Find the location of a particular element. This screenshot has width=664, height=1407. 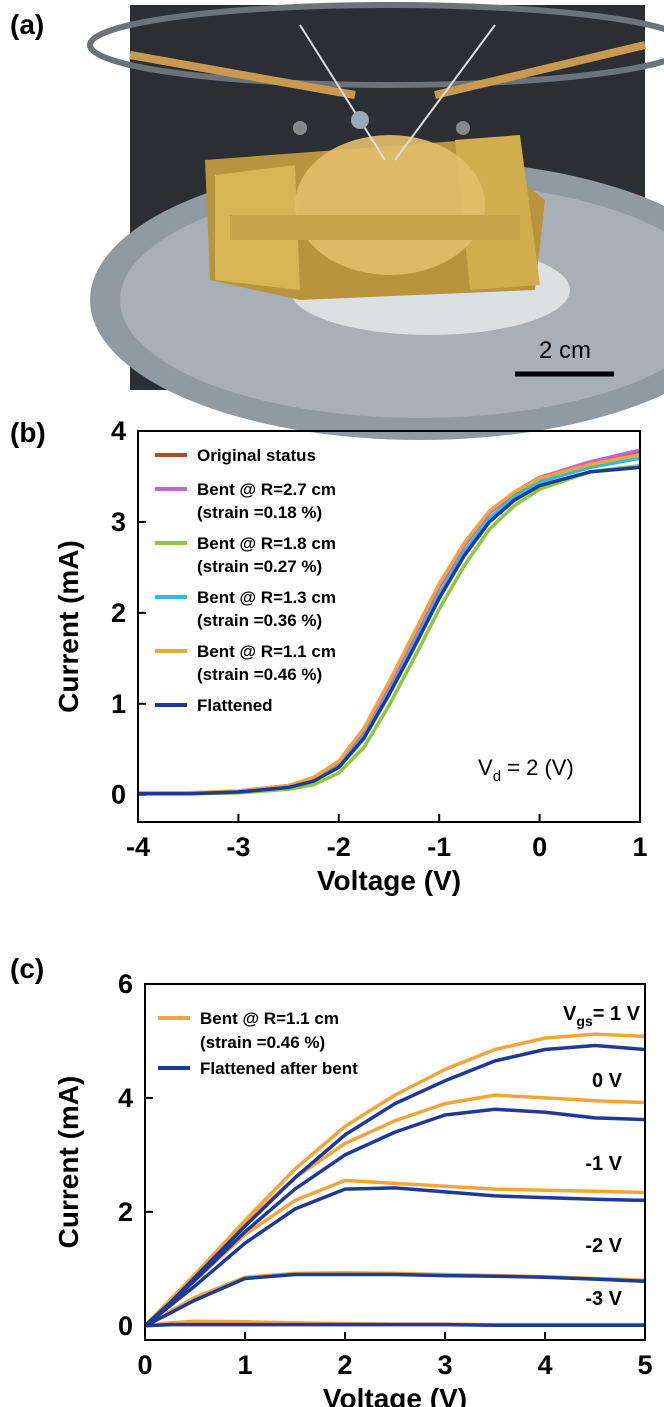

legend-label: (strain =0.27 %) is located at coordinates (259, 566).